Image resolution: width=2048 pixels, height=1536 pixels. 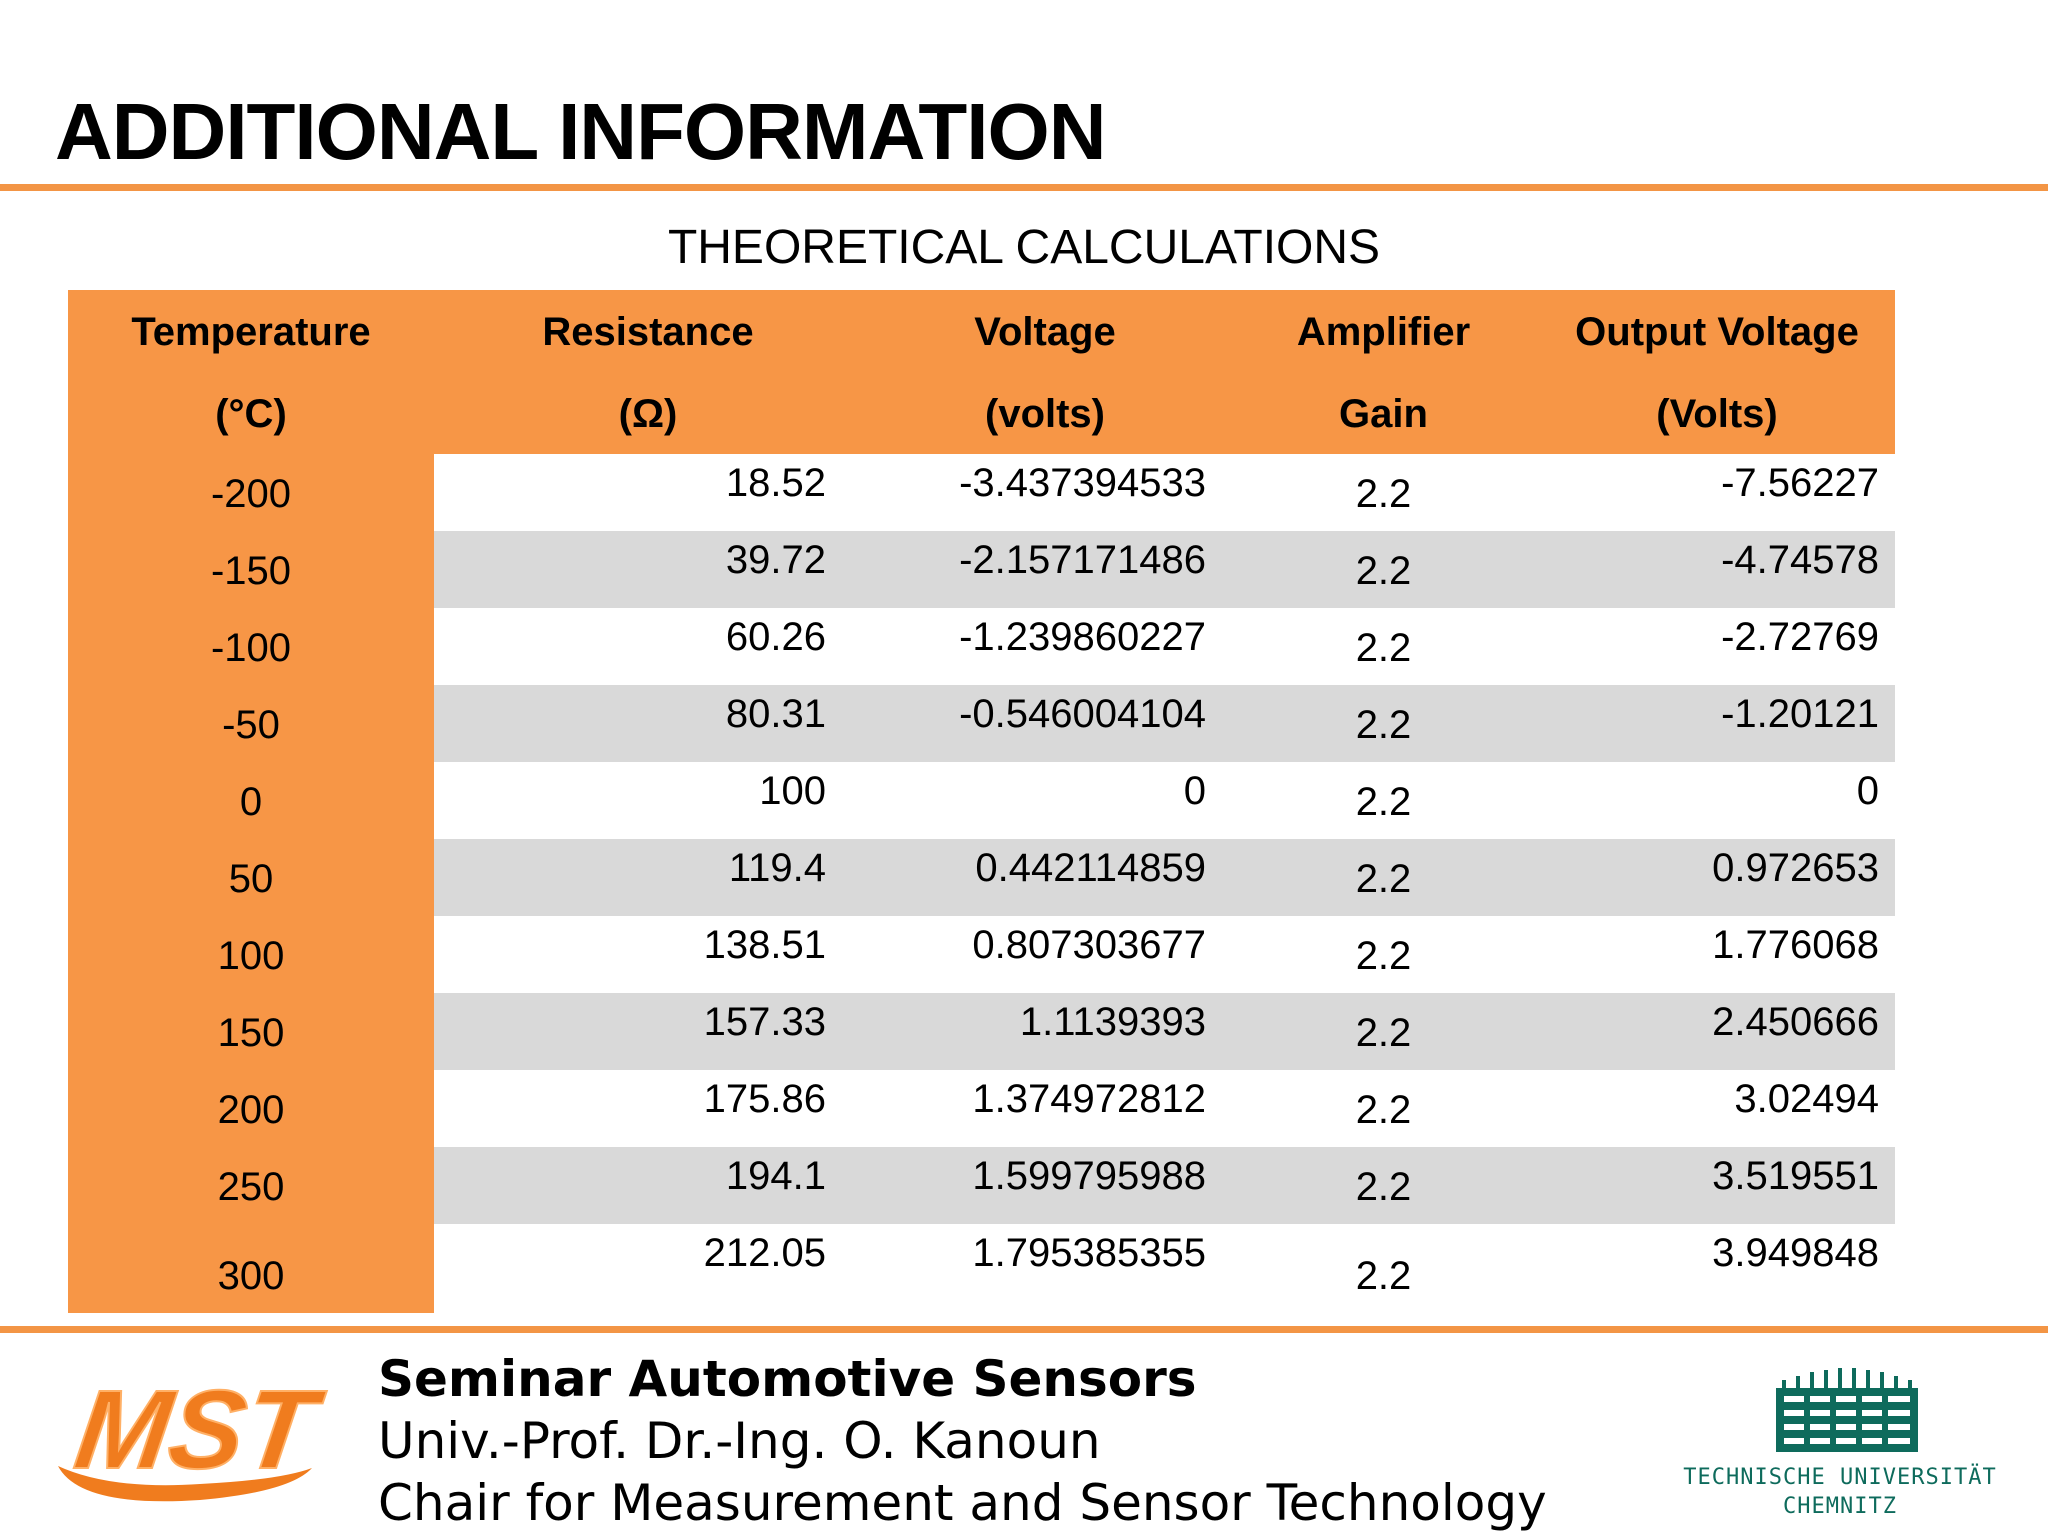 I want to click on cell-voltage: -1.239860227, so click(x=1045, y=646).